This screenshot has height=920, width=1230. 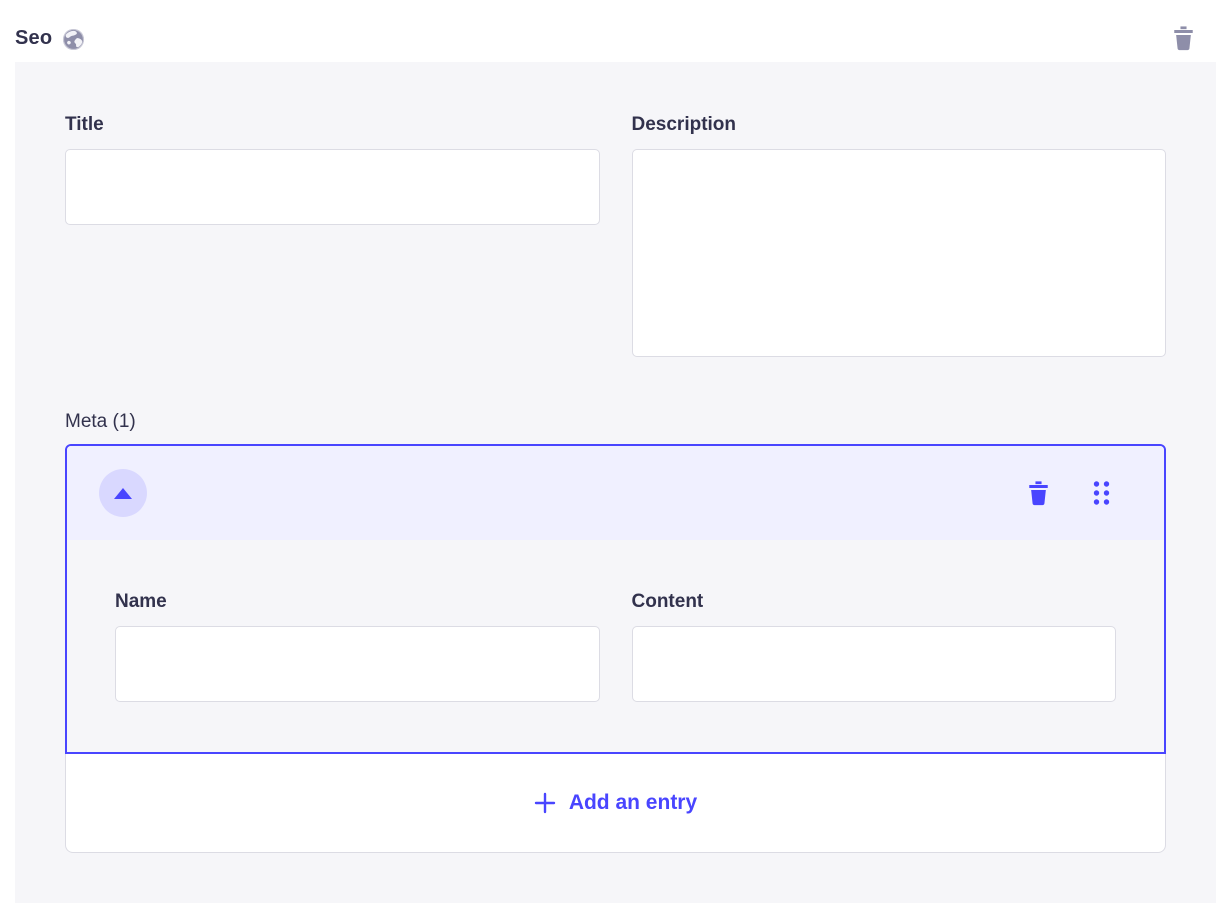 I want to click on description-field: Description, so click(x=898, y=235).